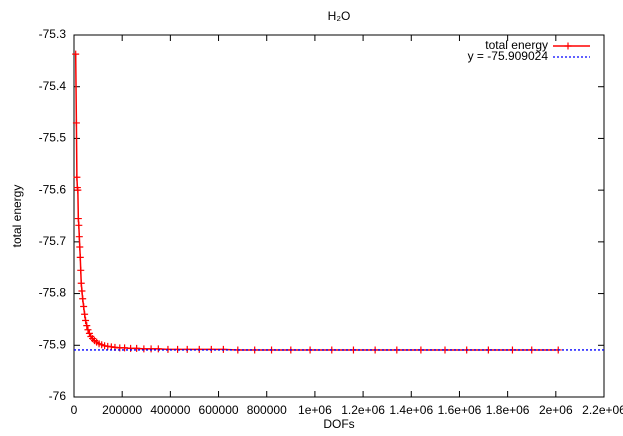  Describe the element at coordinates (53, 293) in the screenshot. I see `y-tick-label: -75.8` at that location.